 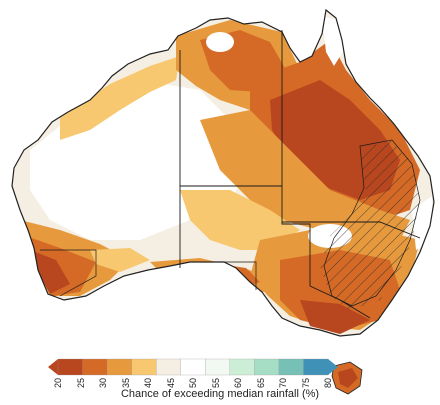 What do you see at coordinates (220, 394) in the screenshot?
I see `colorbar-title: Chance of exceeding median rainfall (%)` at bounding box center [220, 394].